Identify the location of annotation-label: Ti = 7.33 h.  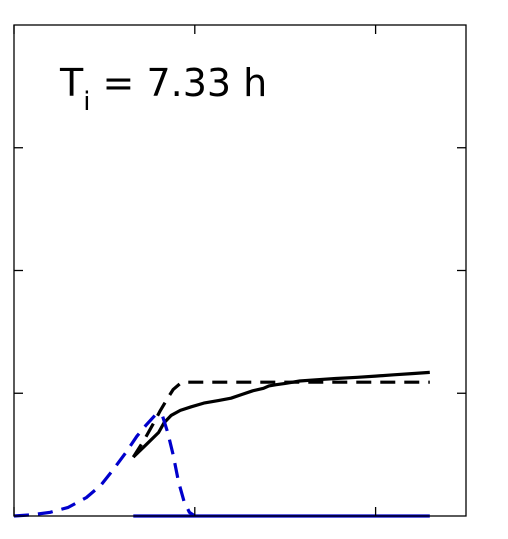
(163, 89).